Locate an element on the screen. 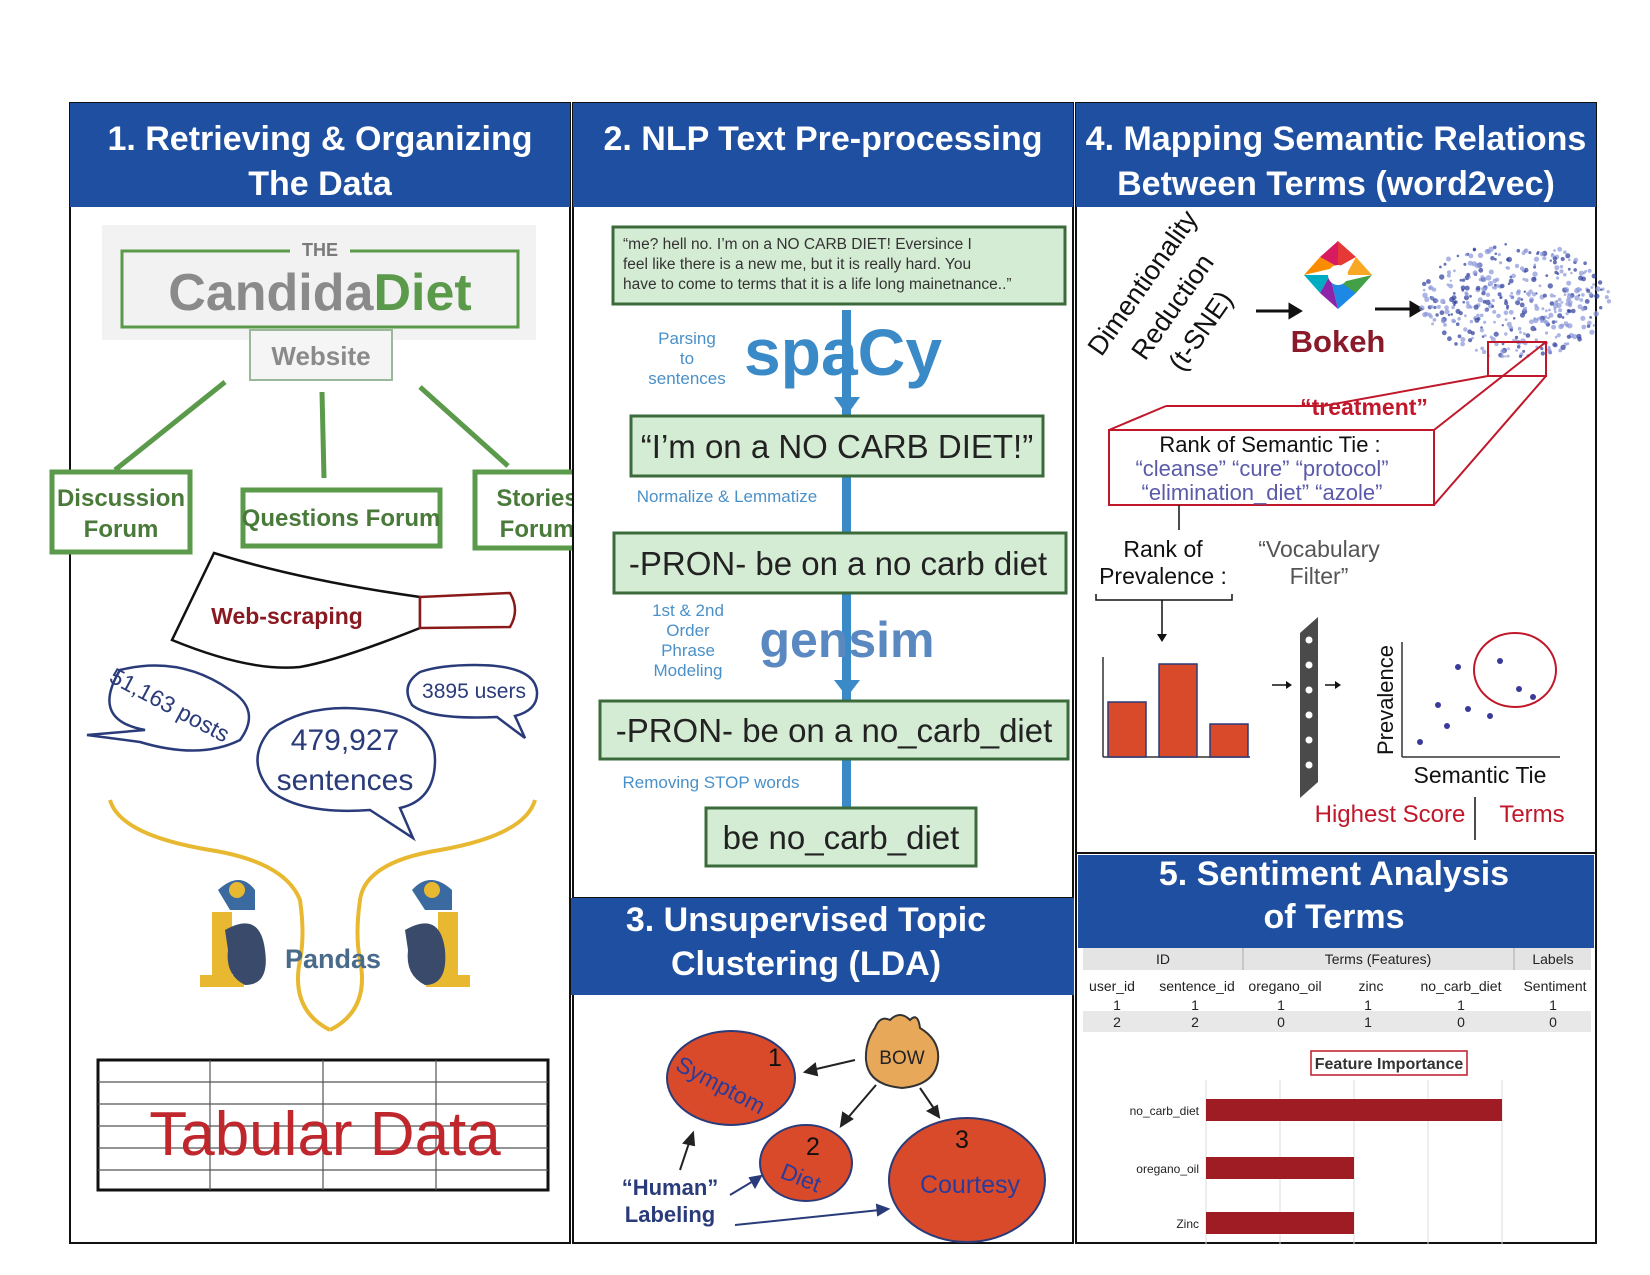  svg-text: CandidaDiet is located at coordinates (319, 293).